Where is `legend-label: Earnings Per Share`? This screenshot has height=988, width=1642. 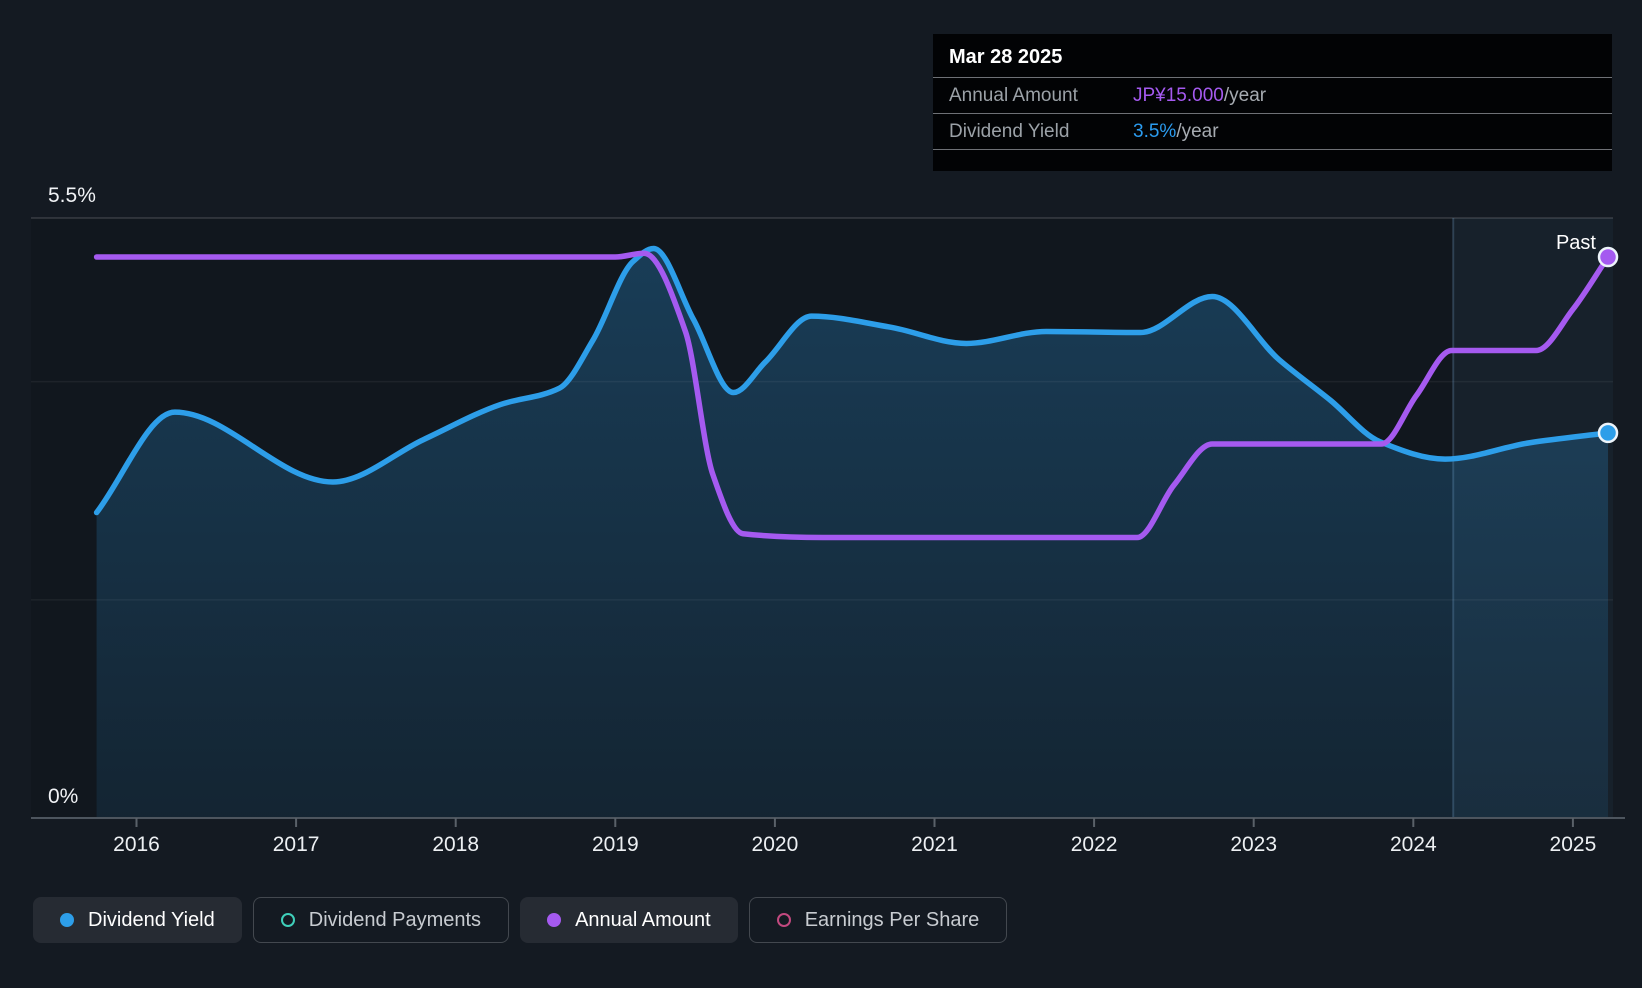 legend-label: Earnings Per Share is located at coordinates (892, 919).